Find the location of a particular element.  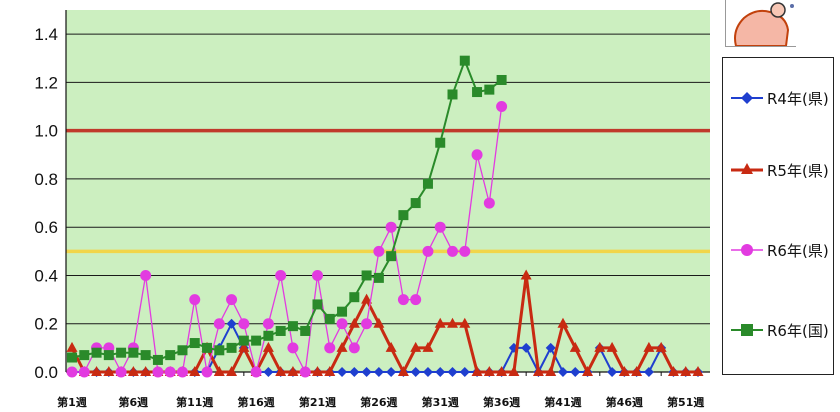

legend-label: R4年(県) is located at coordinates (798, 98).